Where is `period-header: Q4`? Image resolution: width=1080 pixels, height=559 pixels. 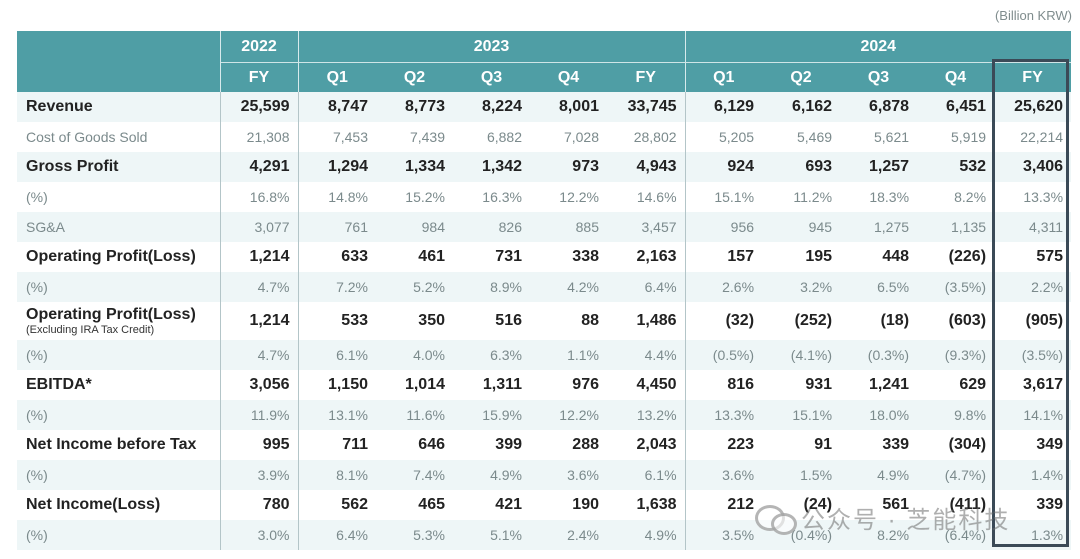
period-header: Q4 is located at coordinates (955, 77).